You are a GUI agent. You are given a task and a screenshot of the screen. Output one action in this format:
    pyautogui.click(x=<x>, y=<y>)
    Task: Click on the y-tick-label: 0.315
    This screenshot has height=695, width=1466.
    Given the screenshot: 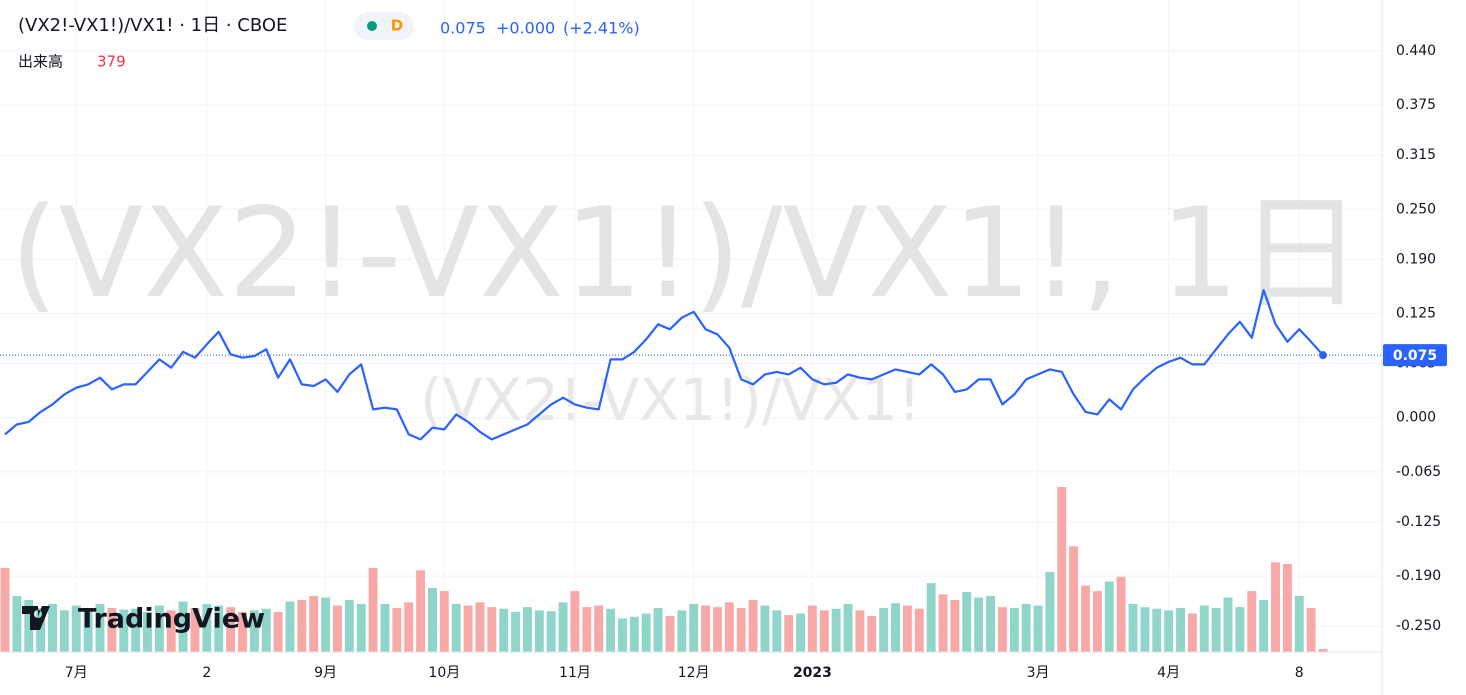 What is the action you would take?
    pyautogui.click(x=1416, y=155)
    